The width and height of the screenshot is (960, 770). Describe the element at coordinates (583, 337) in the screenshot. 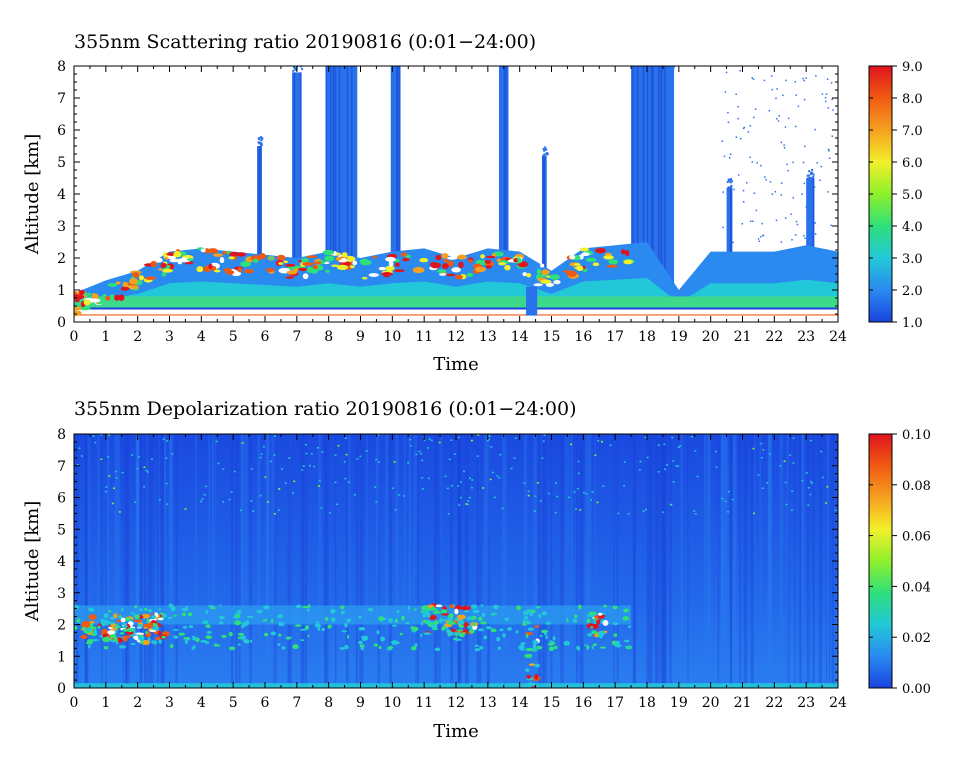

I see `x-tick-label: 16` at that location.